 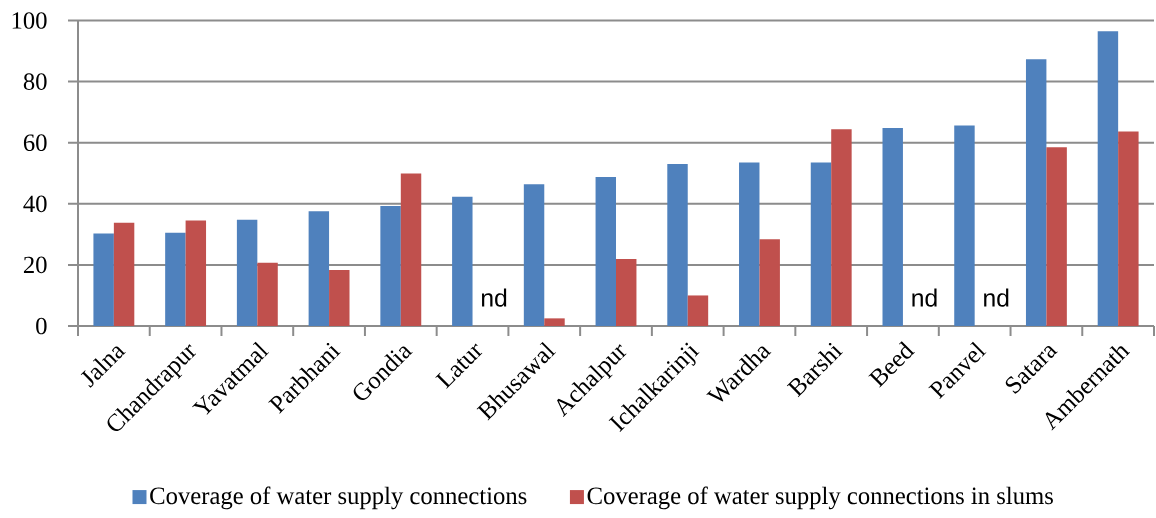 I want to click on y-tick-label: 0, so click(x=41, y=326).